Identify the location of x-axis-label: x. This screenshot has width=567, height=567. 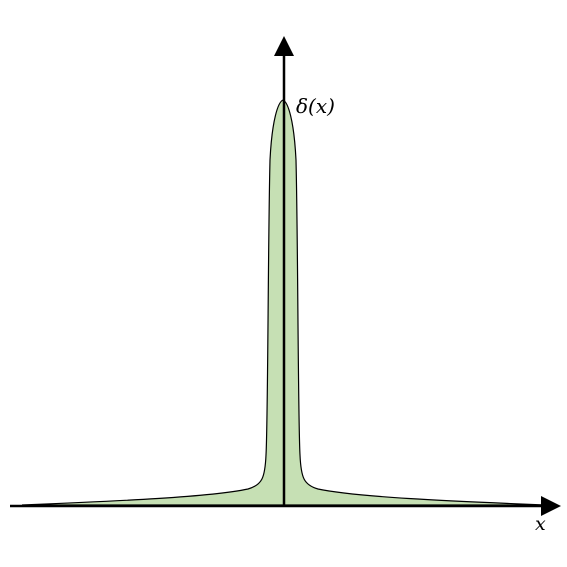
(540, 524).